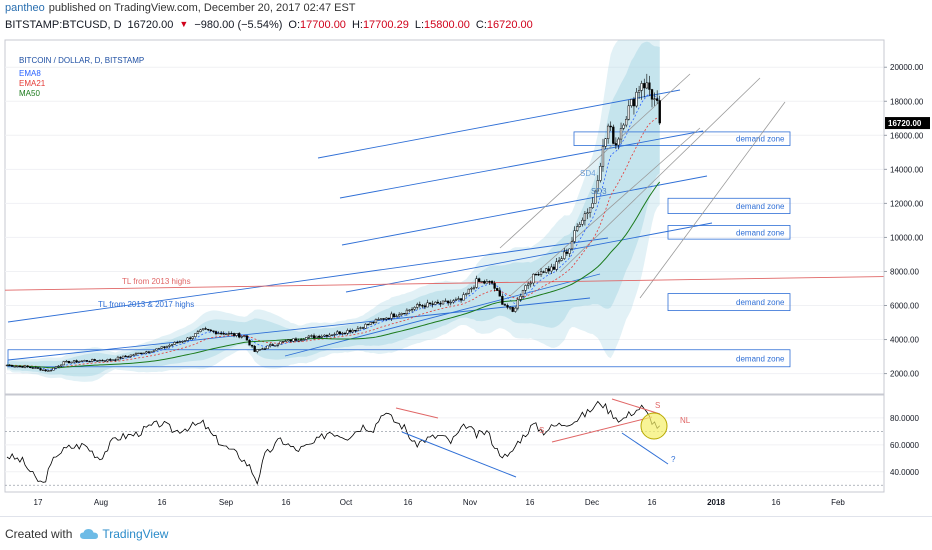 The height and width of the screenshot is (550, 932). I want to click on tradingview-logo: TradingView, so click(124, 534).